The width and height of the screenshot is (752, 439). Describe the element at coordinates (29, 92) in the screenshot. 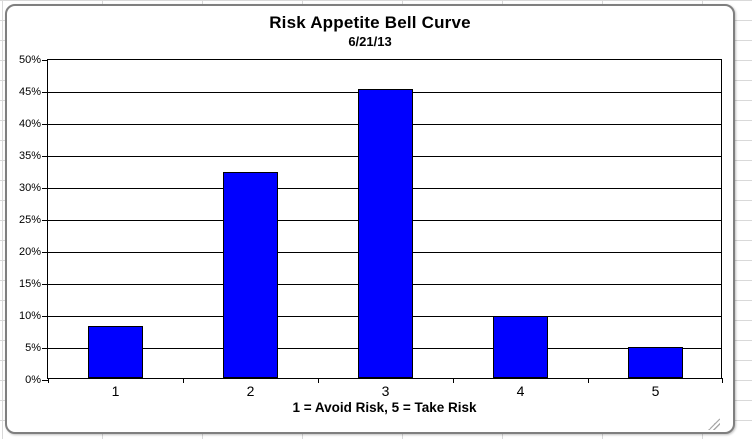

I see `y-axis-label: 45%` at that location.